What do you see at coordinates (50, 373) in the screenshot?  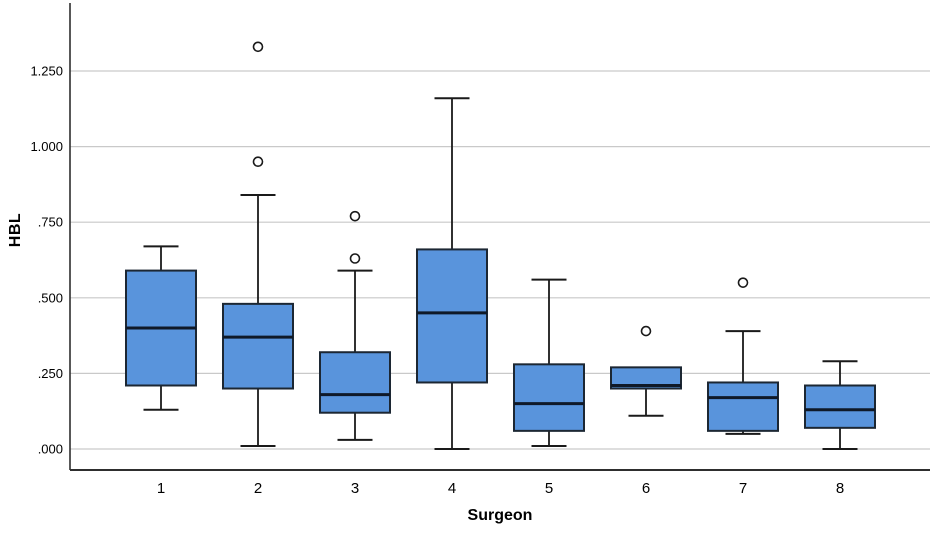 I see `y-tick-label: .250` at bounding box center [50, 373].